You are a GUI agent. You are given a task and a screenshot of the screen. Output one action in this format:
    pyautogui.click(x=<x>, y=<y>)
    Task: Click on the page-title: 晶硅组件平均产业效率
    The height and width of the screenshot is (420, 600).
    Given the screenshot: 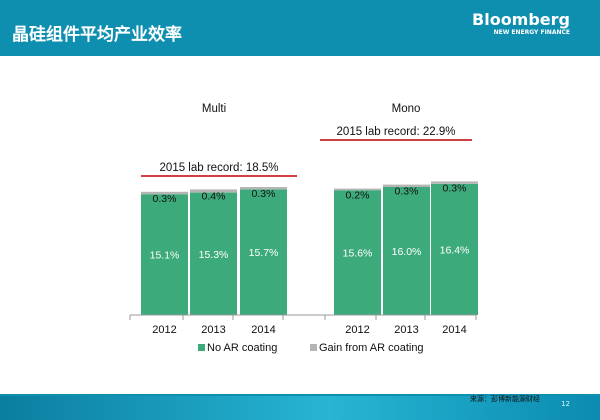 What is the action you would take?
    pyautogui.click(x=97, y=35)
    